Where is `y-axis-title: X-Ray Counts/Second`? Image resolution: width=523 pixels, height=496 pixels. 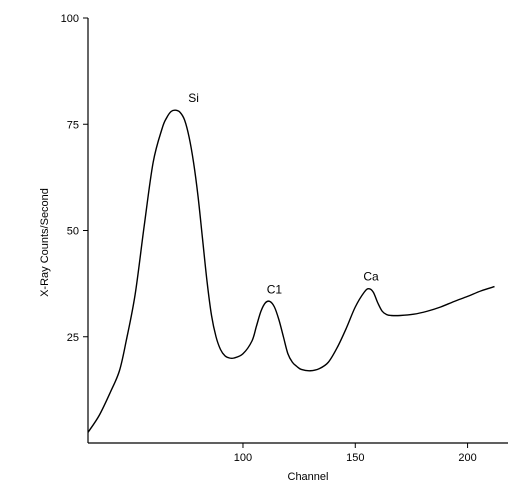
y-axis-title: X-Ray Counts/Second is located at coordinates (45, 242).